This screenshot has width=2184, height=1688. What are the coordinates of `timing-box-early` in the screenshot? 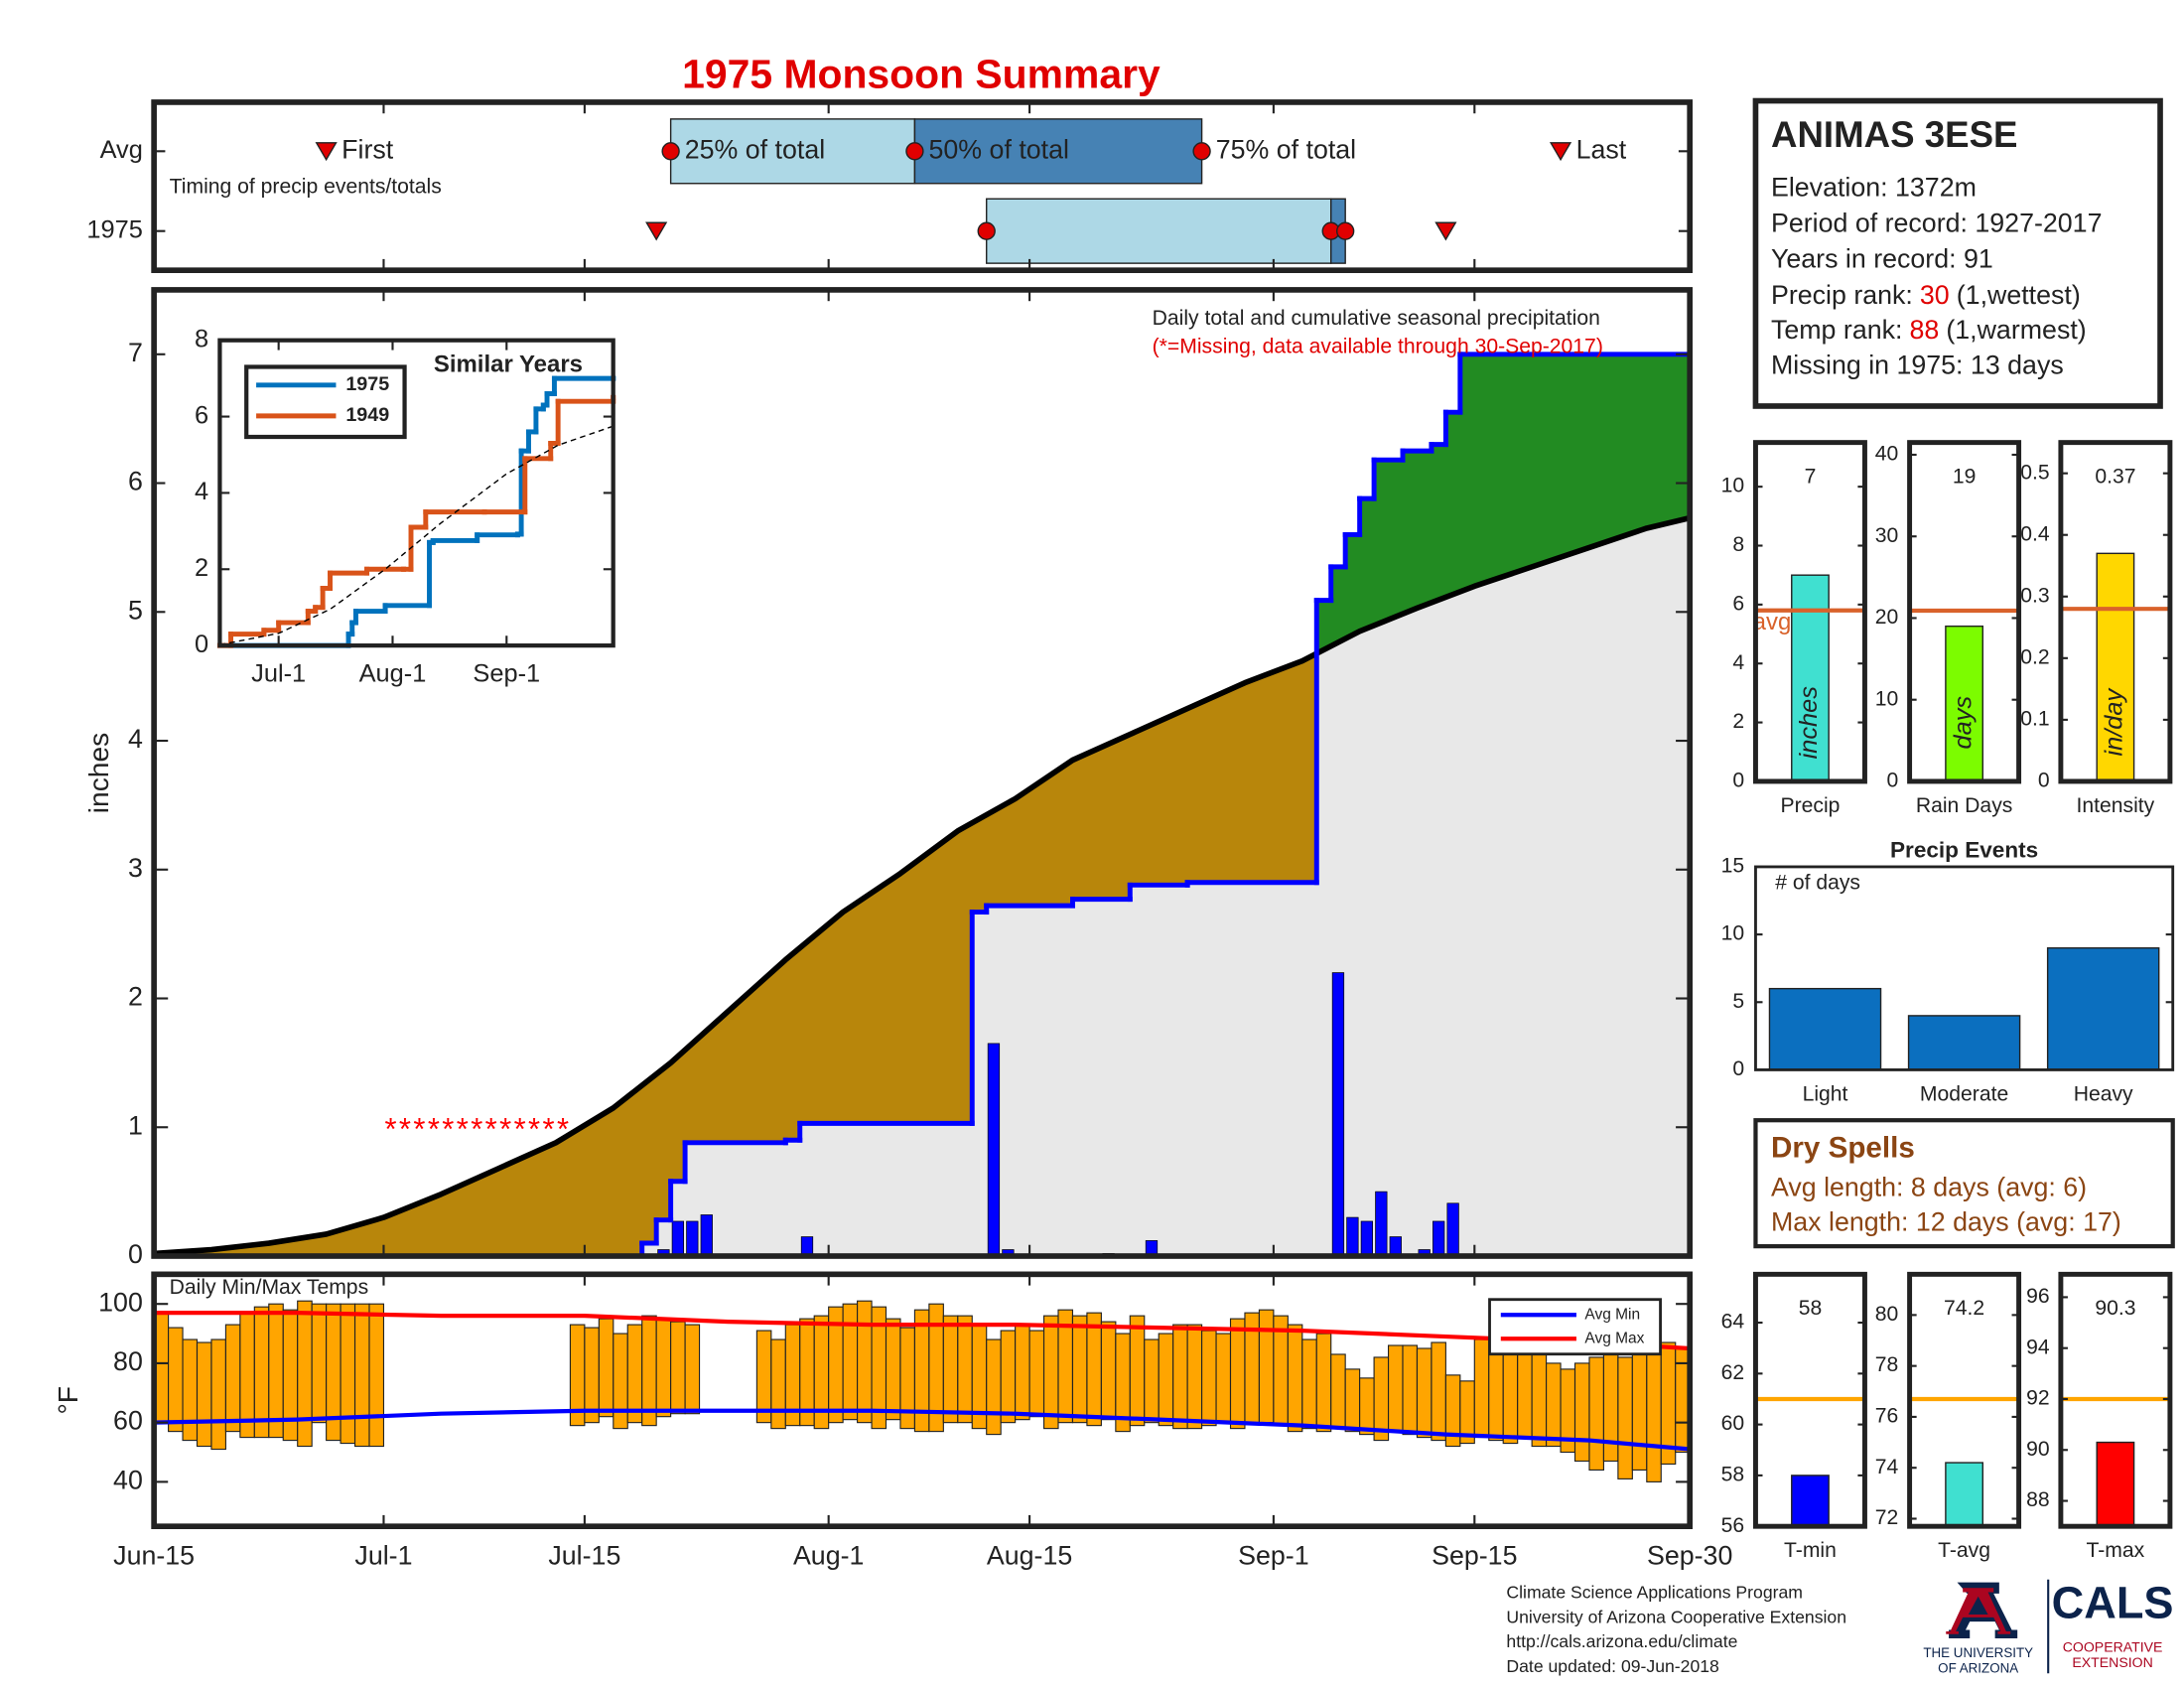 It's located at (1159, 231).